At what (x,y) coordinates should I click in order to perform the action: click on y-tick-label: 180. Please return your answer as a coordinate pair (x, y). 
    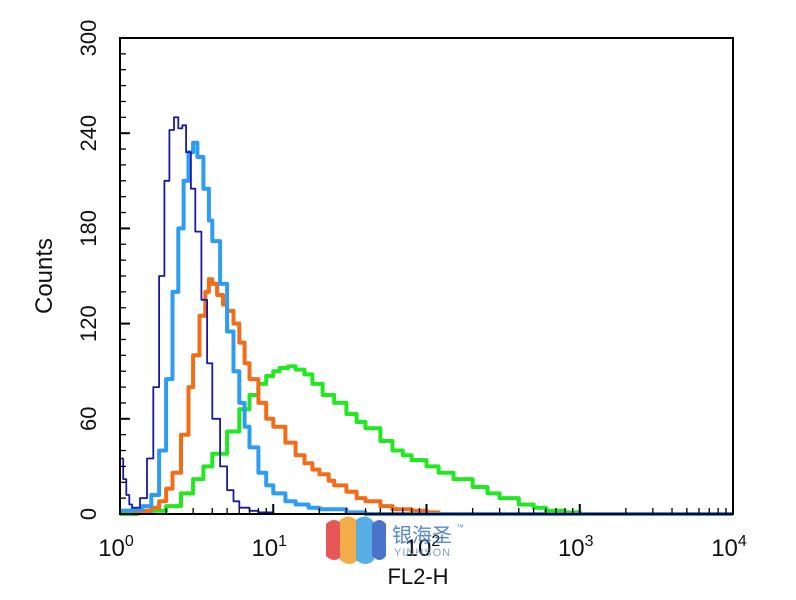
    Looking at the image, I should click on (88, 228).